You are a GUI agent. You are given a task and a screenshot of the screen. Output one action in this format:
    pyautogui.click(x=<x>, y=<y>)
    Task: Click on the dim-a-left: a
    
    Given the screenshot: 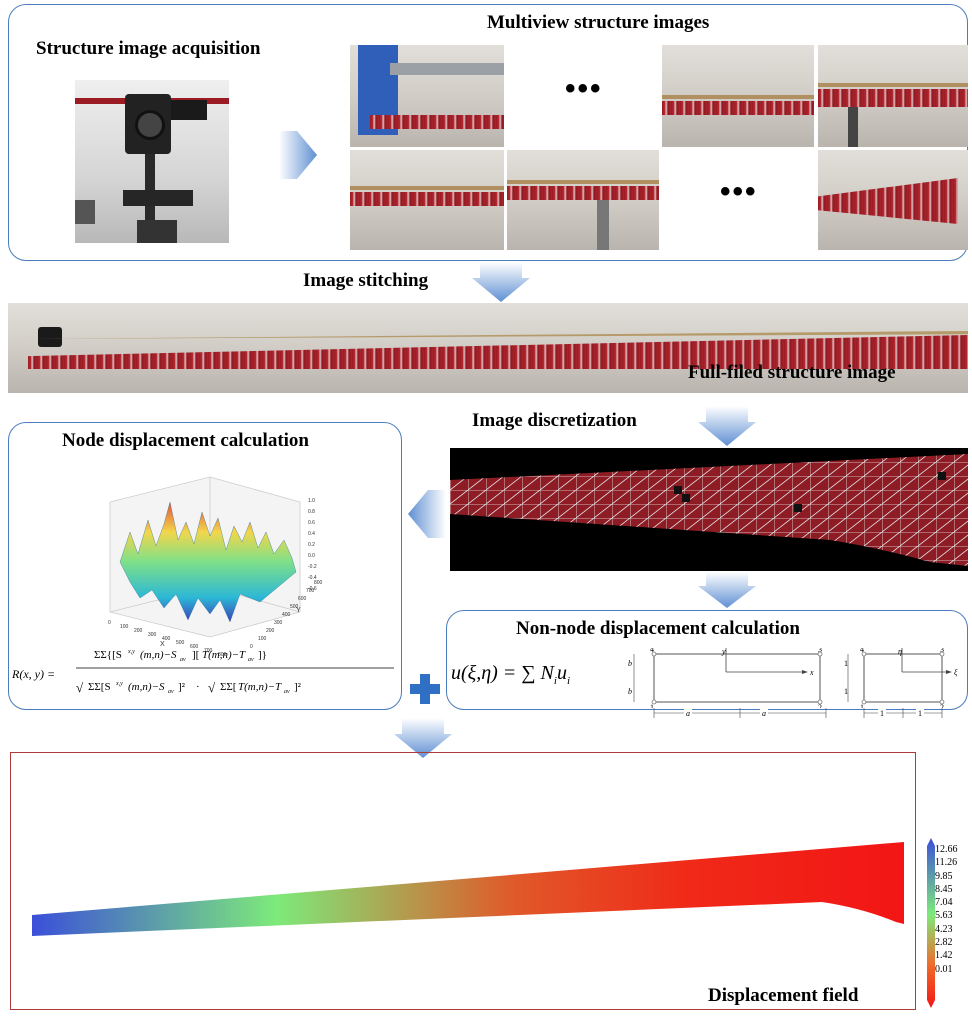 What is the action you would take?
    pyautogui.click(x=688, y=713)
    